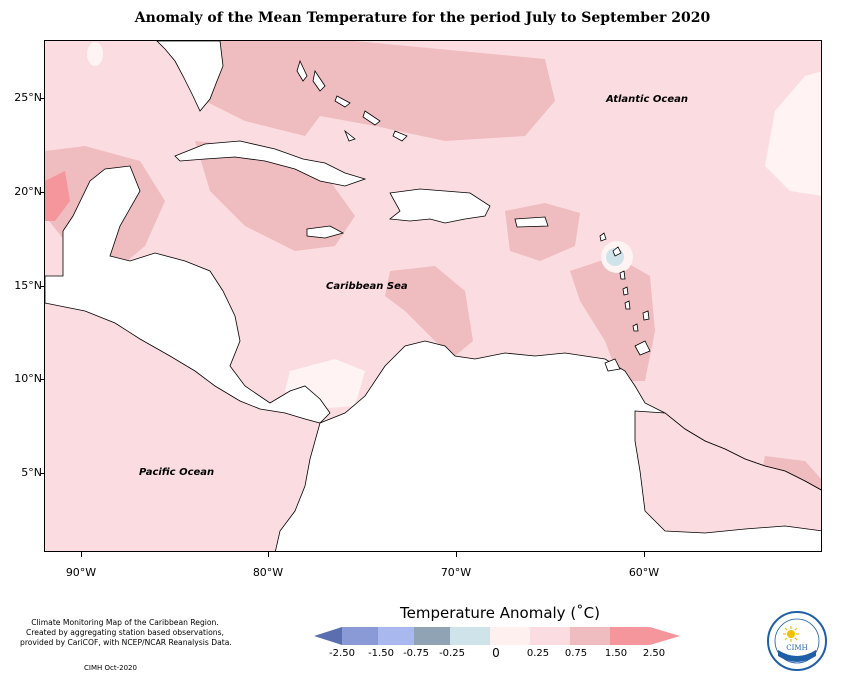 This screenshot has width=845, height=684. What do you see at coordinates (644, 572) in the screenshot?
I see `lon-label-60w: 60°W` at bounding box center [644, 572].